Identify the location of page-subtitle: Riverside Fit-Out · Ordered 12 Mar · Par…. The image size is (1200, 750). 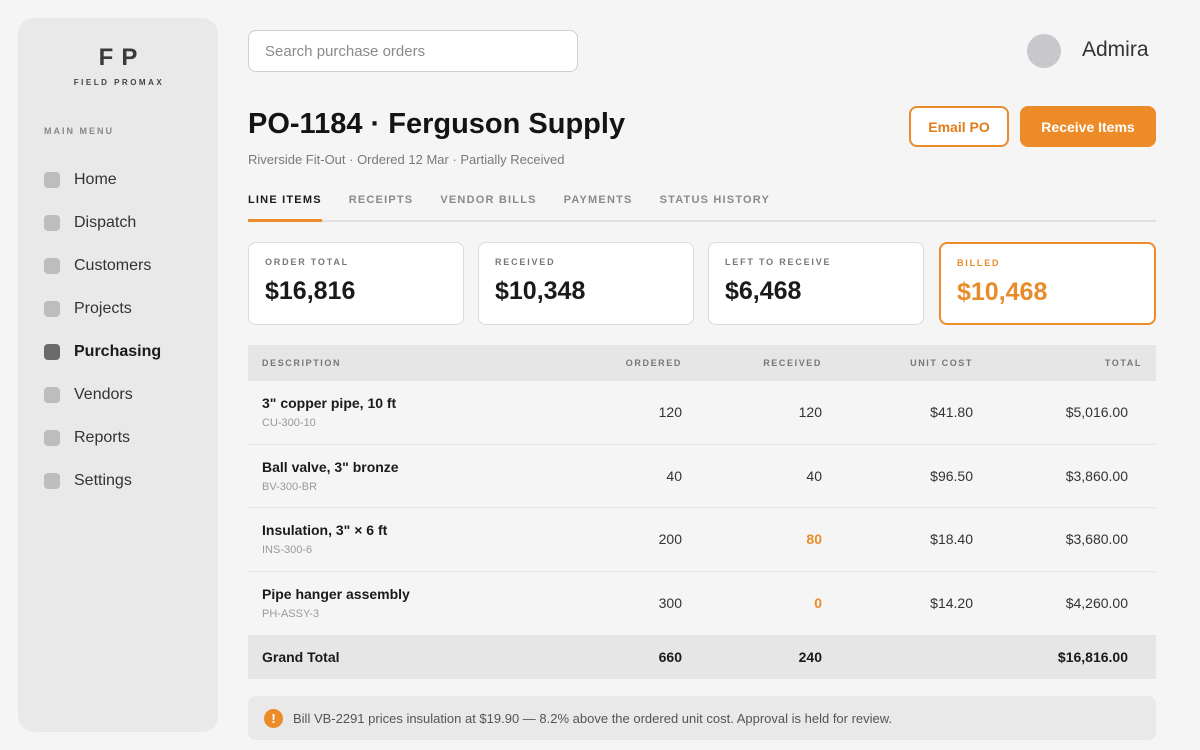
(406, 159).